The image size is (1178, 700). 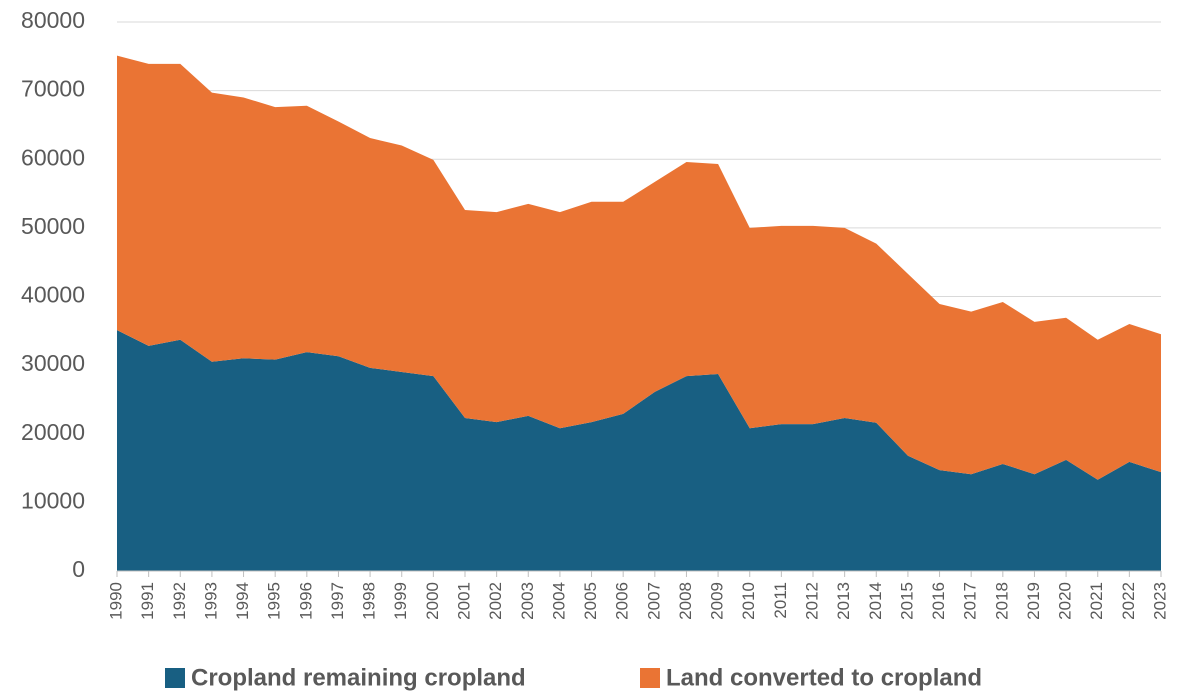 I want to click on x-tick-label: 2003, so click(x=527, y=601).